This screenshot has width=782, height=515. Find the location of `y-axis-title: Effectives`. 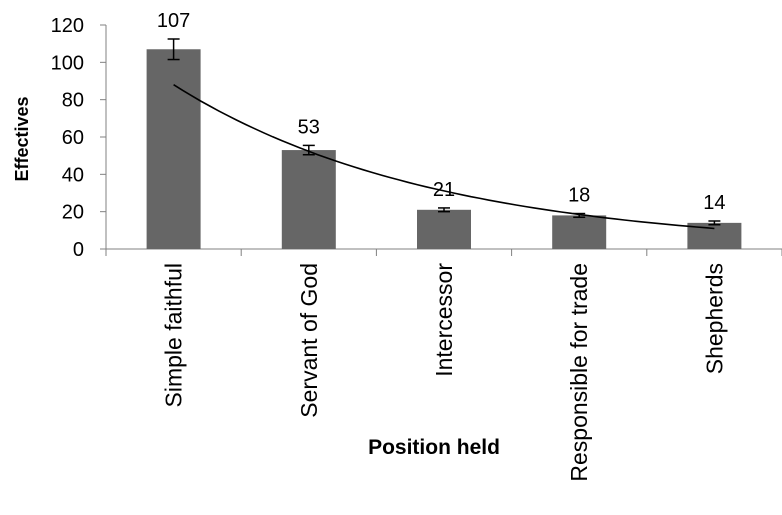

y-axis-title: Effectives is located at coordinates (22, 138).